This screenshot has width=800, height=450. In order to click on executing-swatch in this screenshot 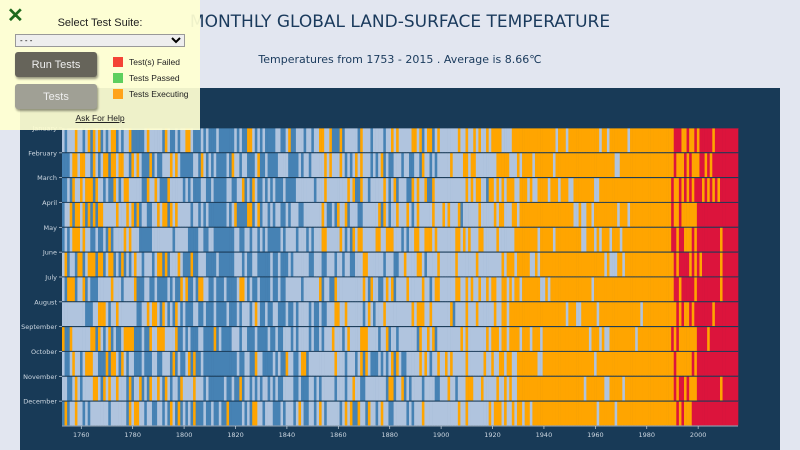, I will do `click(118, 94)`.